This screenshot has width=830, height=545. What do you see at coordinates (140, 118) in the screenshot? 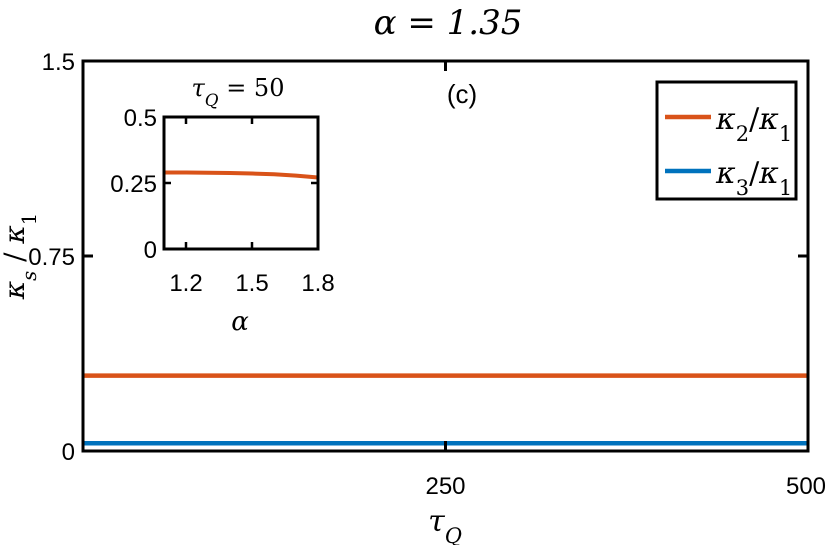
I see `inset-y-tick-label: 0.5` at bounding box center [140, 118].